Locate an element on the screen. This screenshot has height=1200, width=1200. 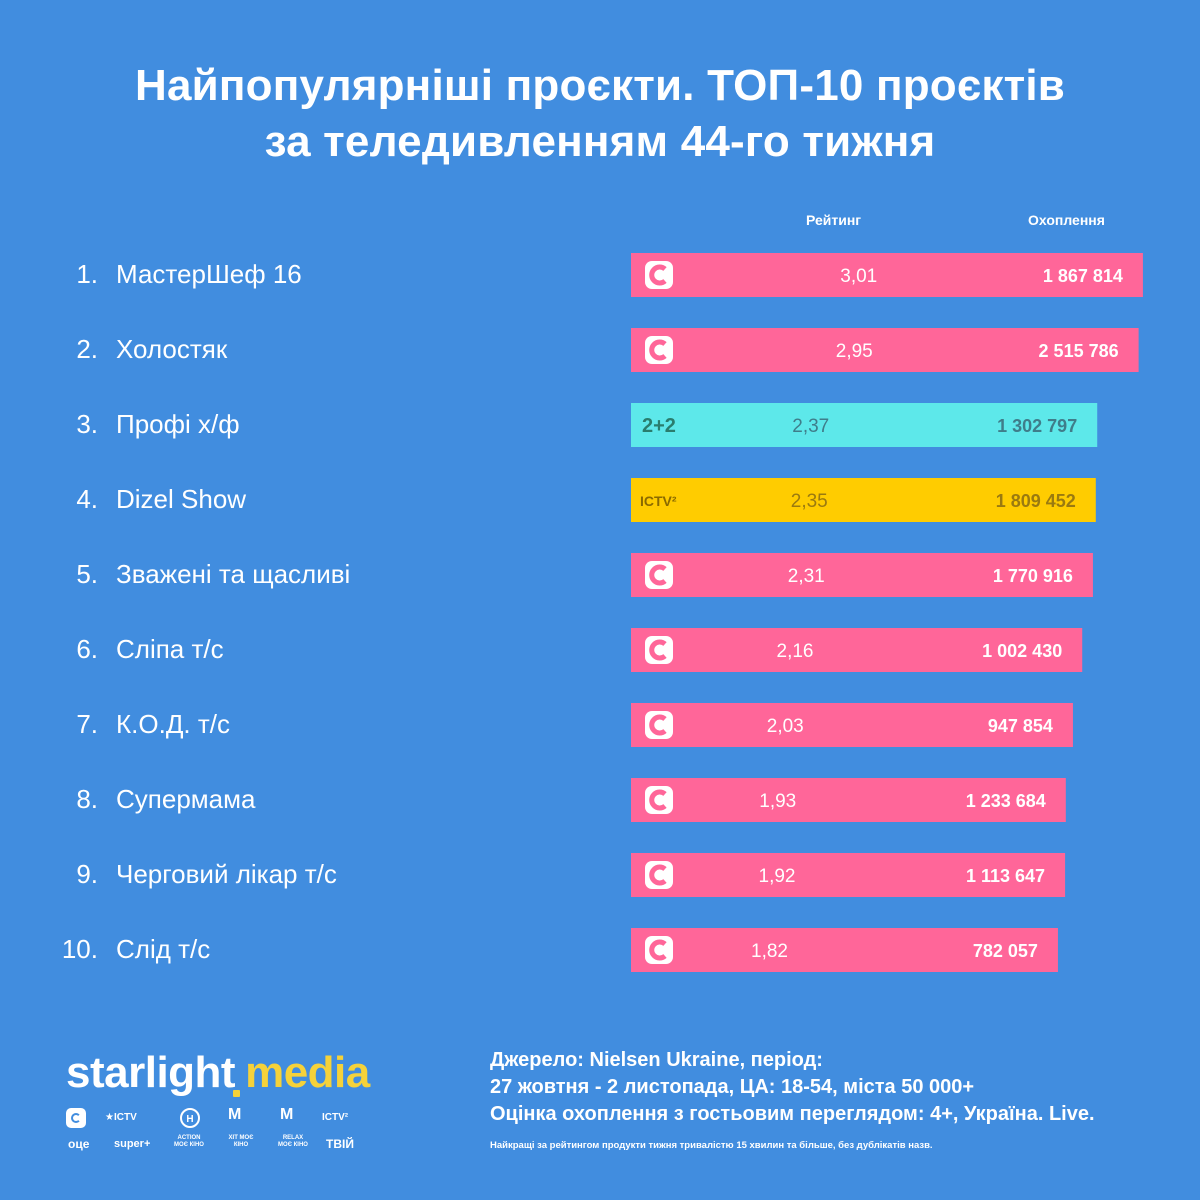
rating-label: 2,37 is located at coordinates (810, 426).